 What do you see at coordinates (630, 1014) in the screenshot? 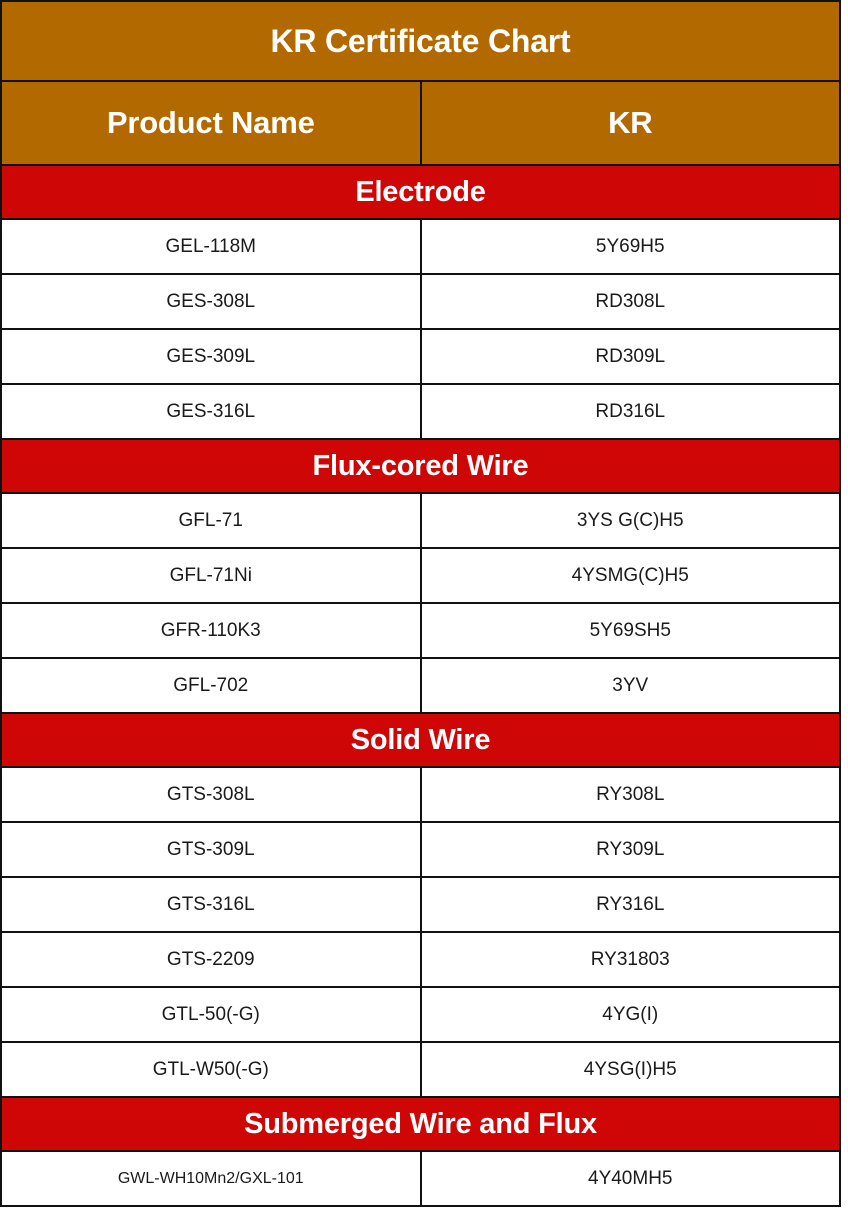
I see `cell-kr: 4YG(I)` at bounding box center [630, 1014].